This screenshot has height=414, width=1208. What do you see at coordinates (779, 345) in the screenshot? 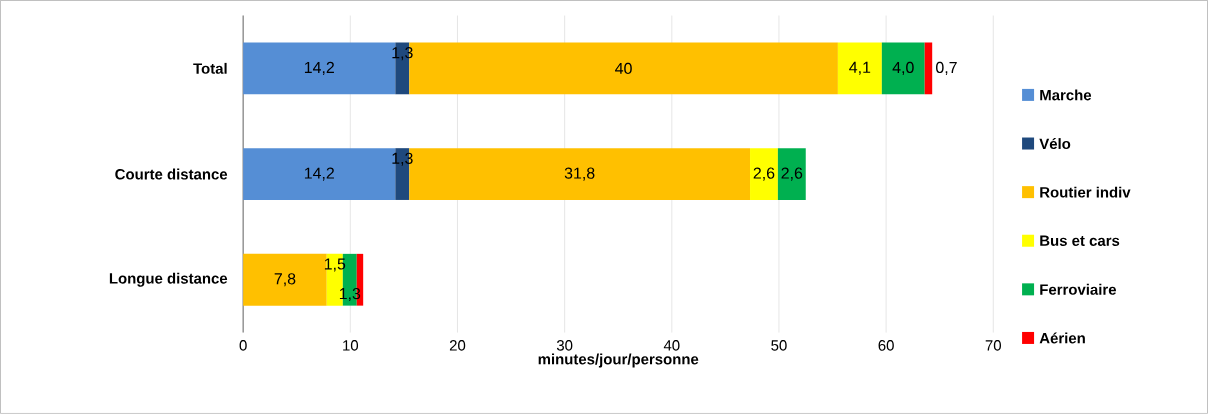
I see `x-tick-label: 50` at bounding box center [779, 345].